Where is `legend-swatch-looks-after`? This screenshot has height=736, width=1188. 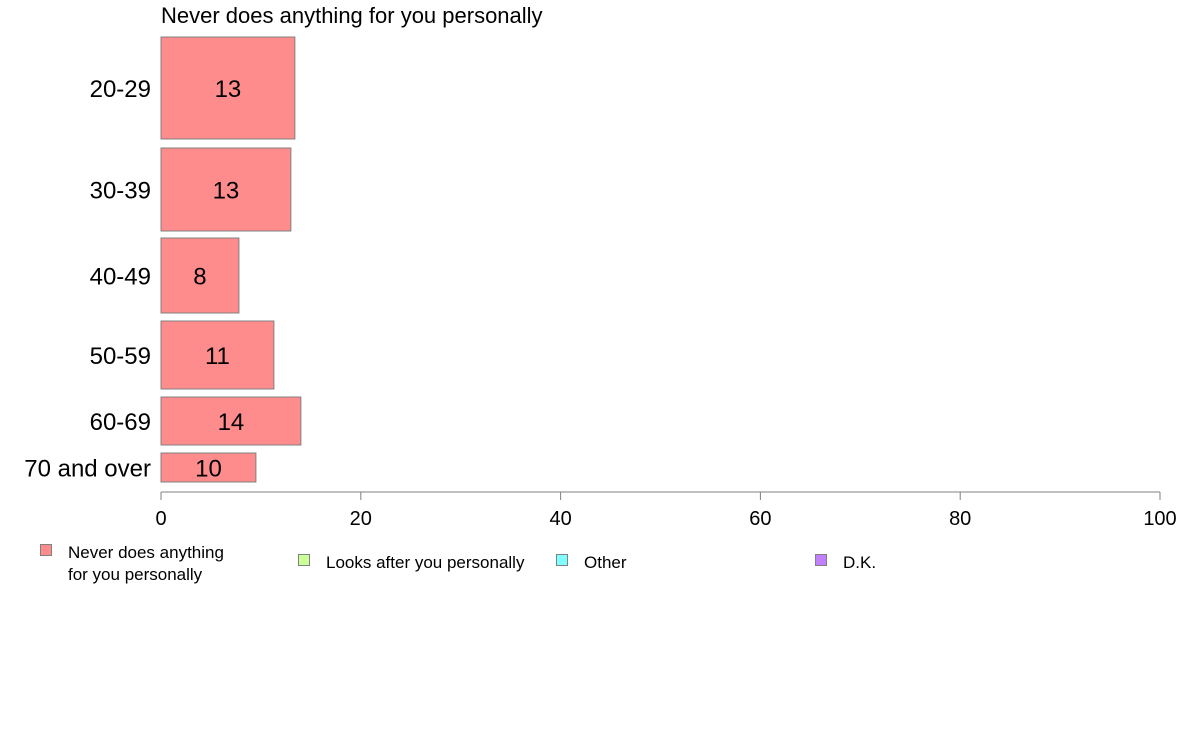 legend-swatch-looks-after is located at coordinates (304, 560).